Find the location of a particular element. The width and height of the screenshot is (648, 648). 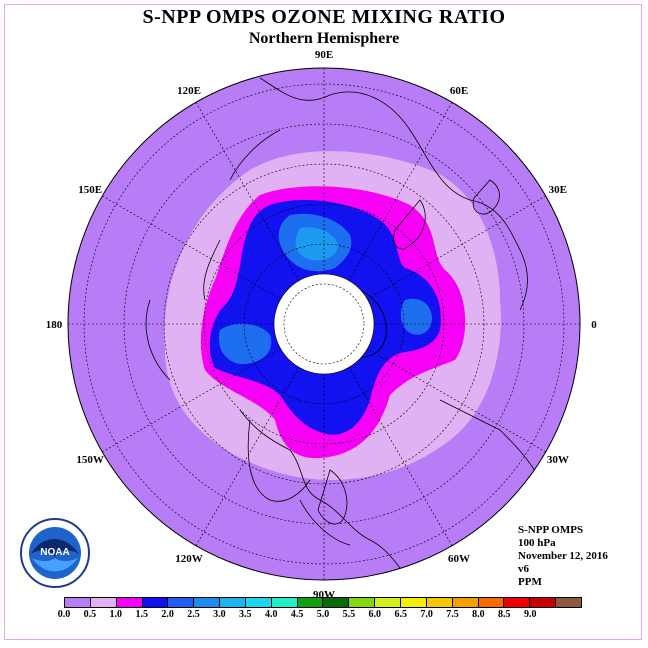

colorbar is located at coordinates (323, 602).